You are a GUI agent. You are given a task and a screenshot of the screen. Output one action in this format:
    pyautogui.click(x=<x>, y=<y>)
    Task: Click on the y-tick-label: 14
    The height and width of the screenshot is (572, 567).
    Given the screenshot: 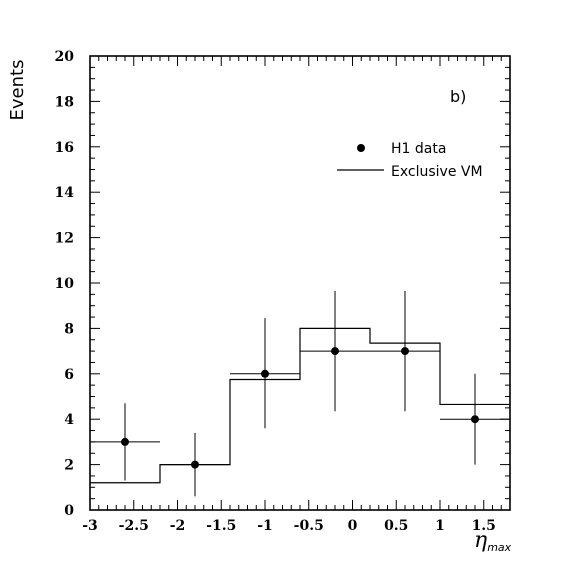 What is the action you would take?
    pyautogui.click(x=65, y=193)
    